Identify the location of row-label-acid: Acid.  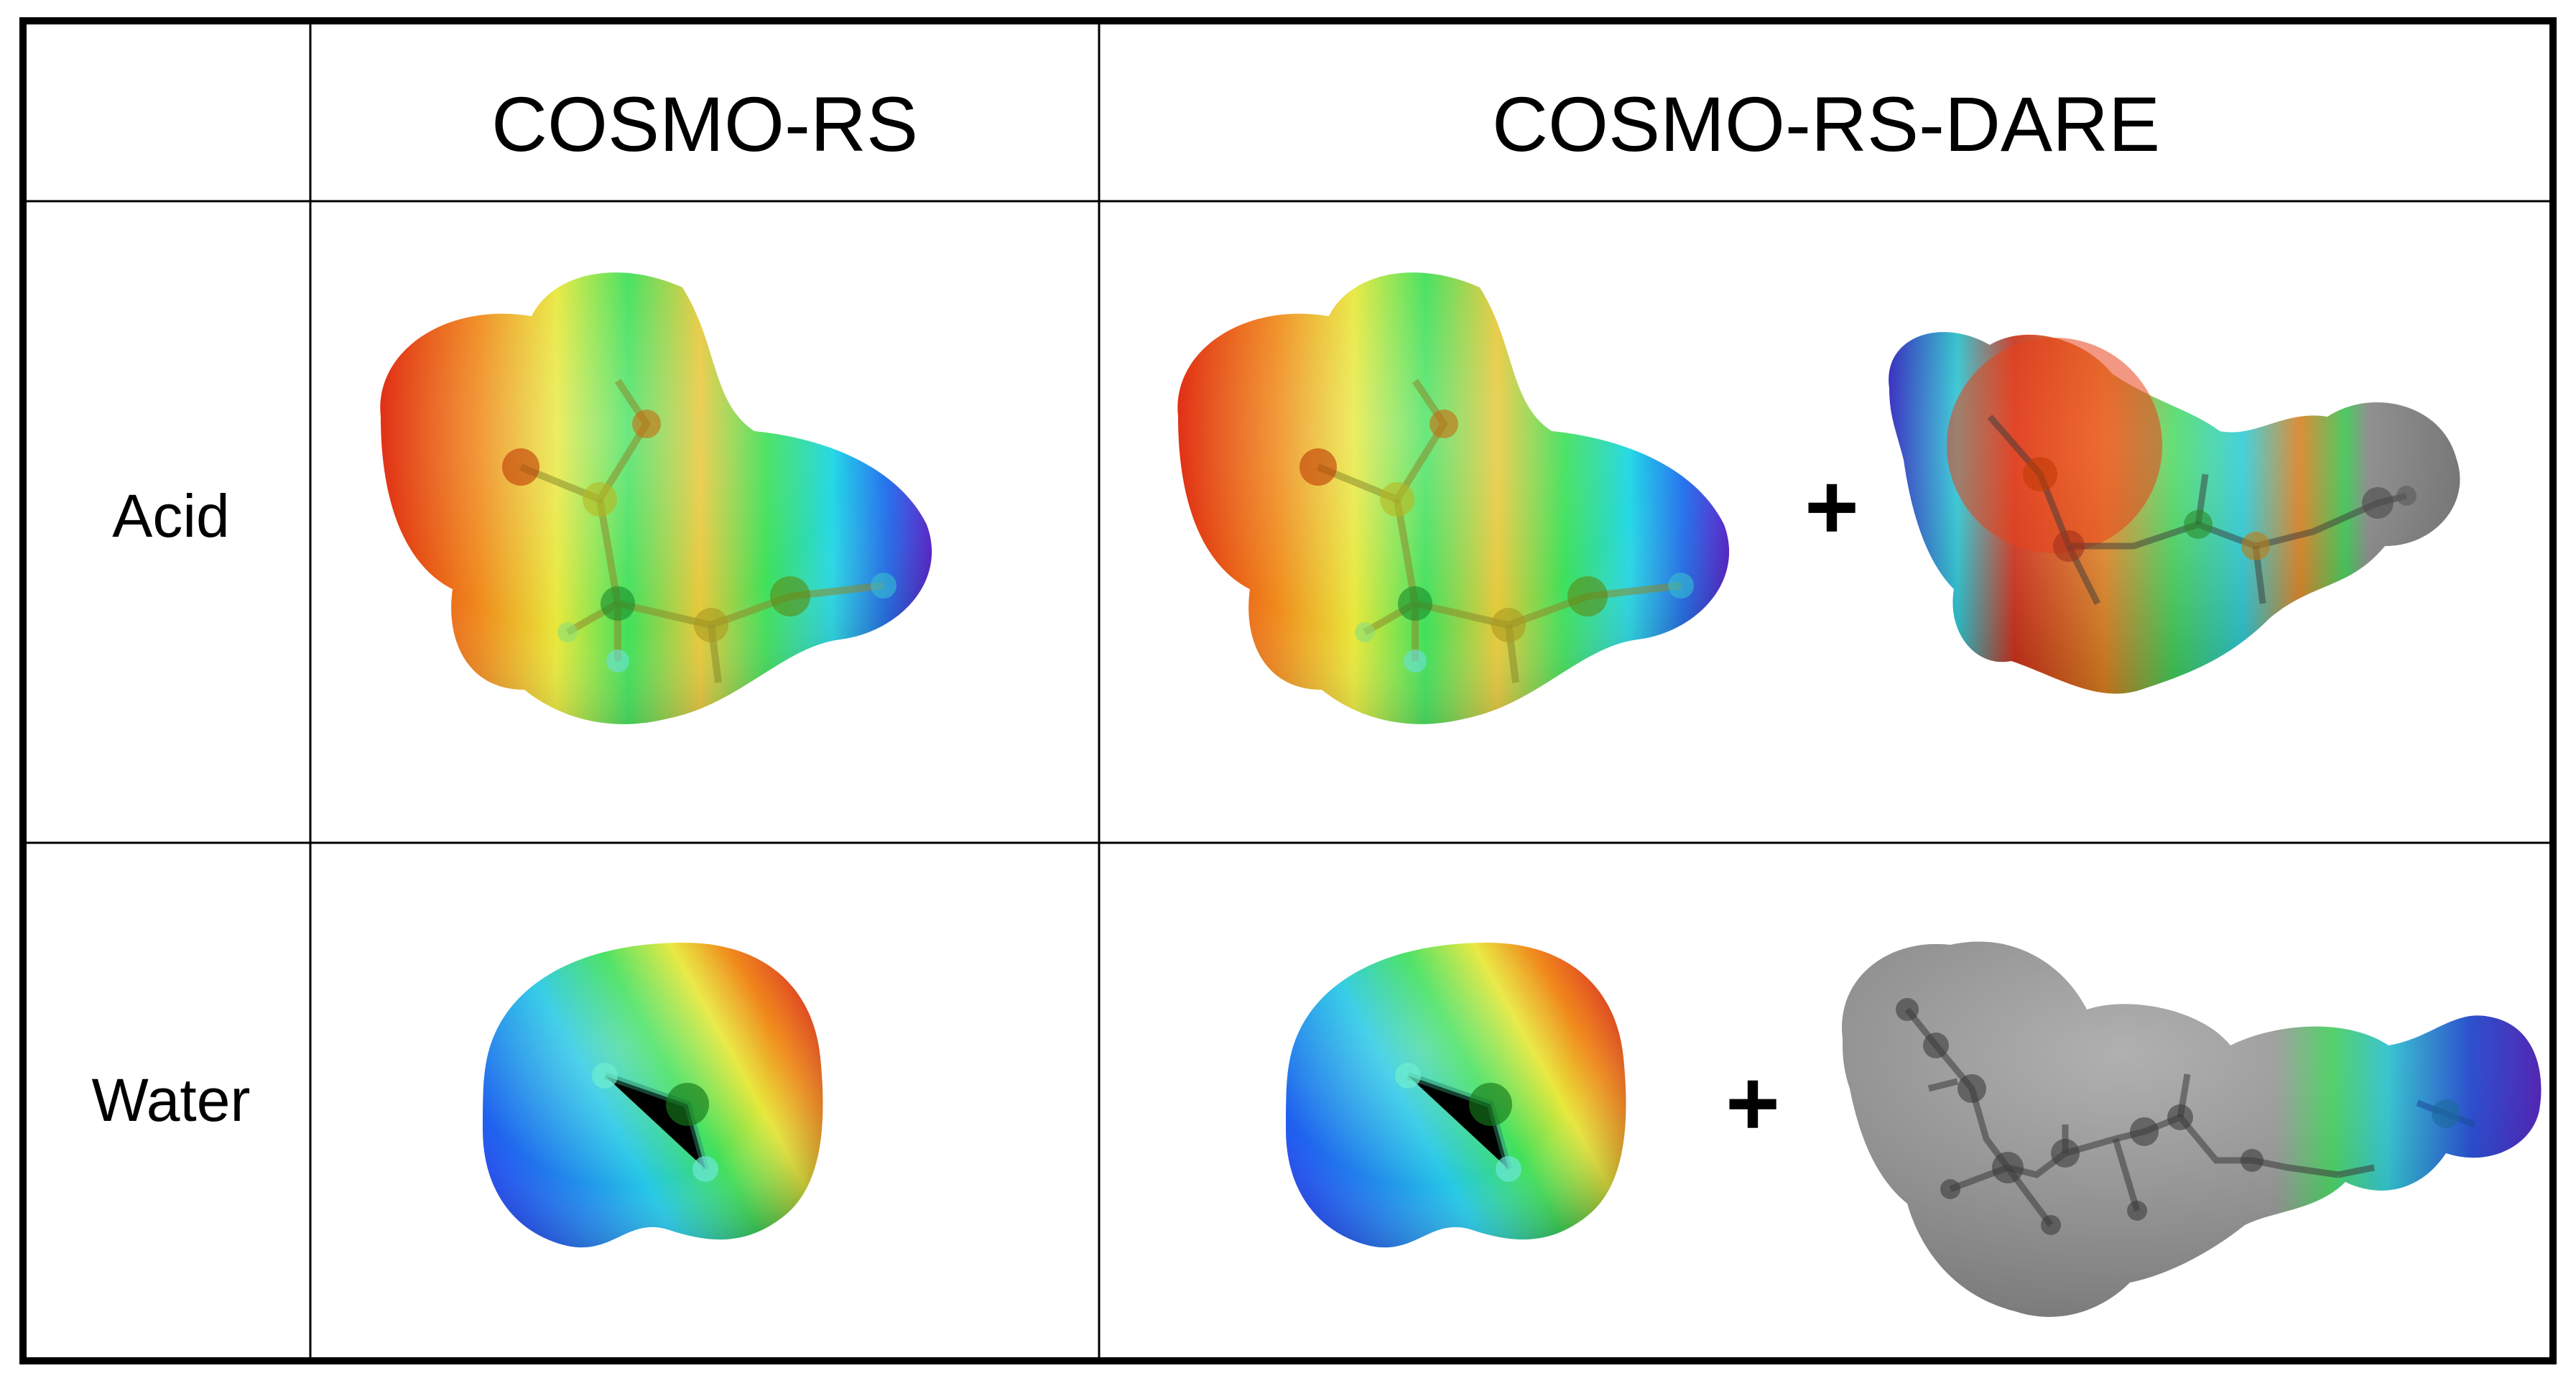
(170, 516).